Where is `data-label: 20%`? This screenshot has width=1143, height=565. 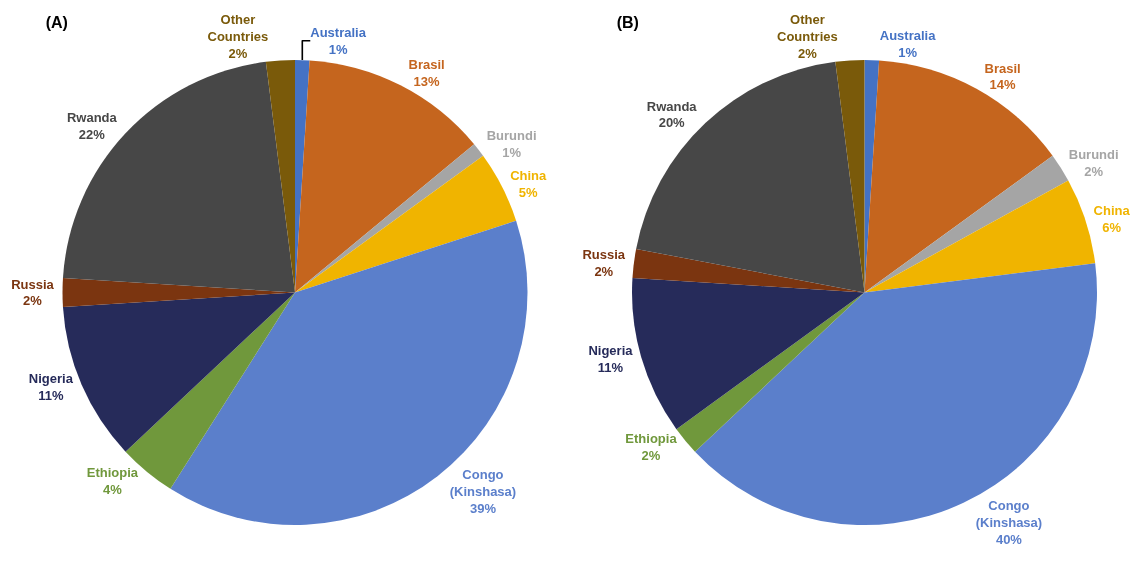 data-label: 20% is located at coordinates (672, 123).